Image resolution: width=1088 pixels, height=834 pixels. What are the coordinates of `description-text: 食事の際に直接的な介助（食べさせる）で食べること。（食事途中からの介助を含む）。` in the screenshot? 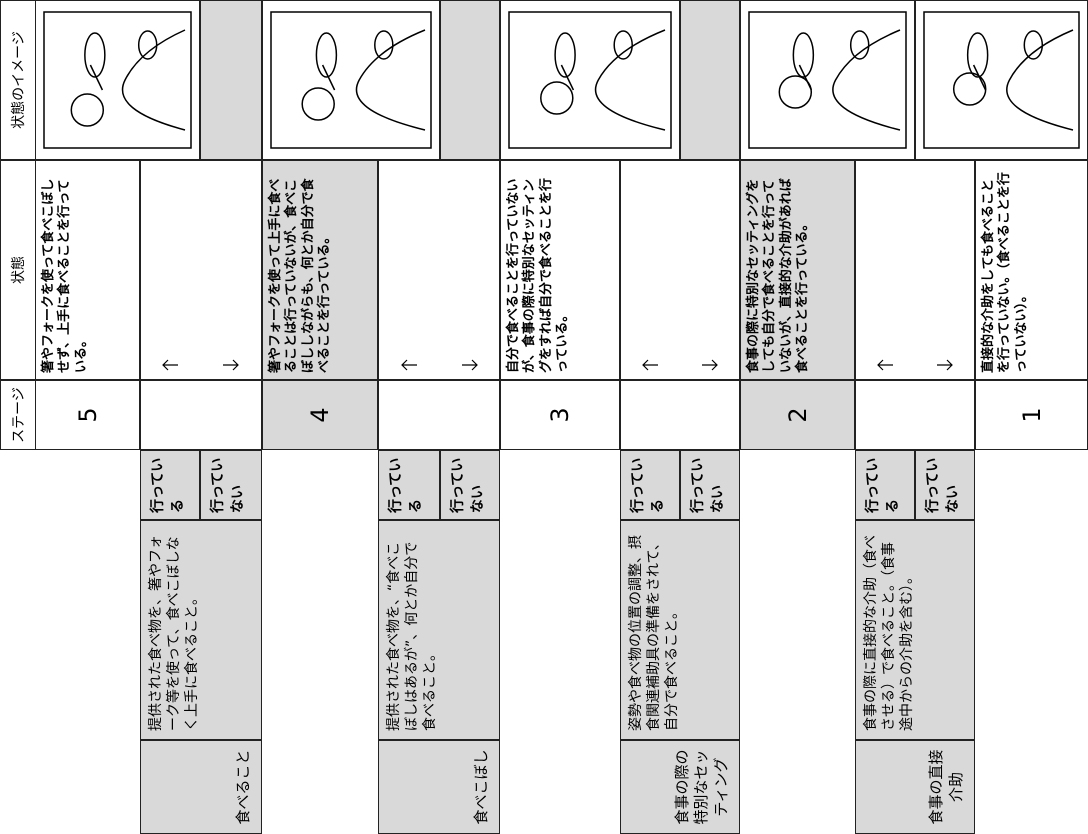 It's located at (889, 633).